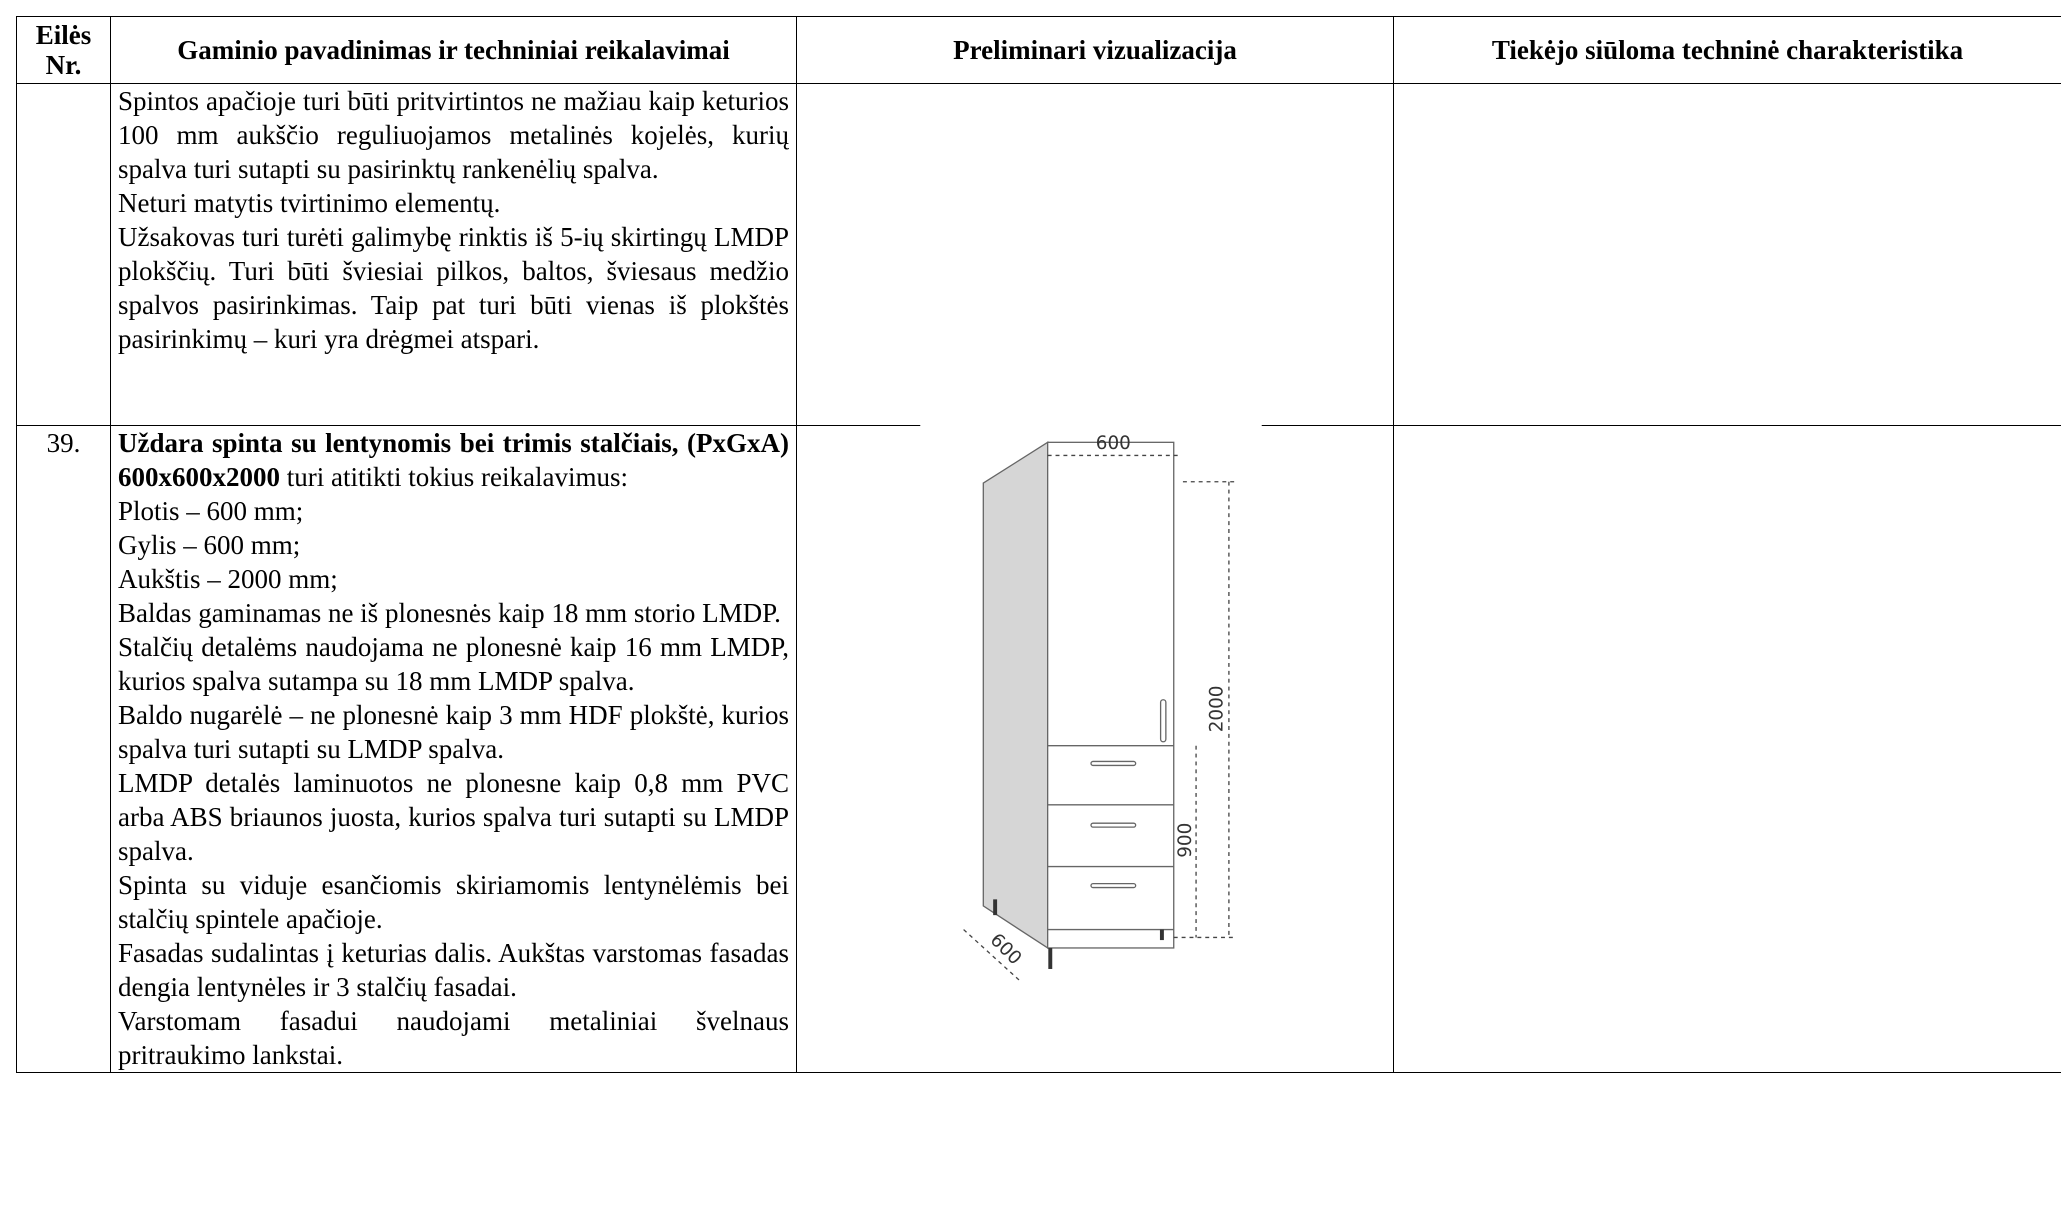  What do you see at coordinates (1110, 815) in the screenshot?
I see `drawers` at bounding box center [1110, 815].